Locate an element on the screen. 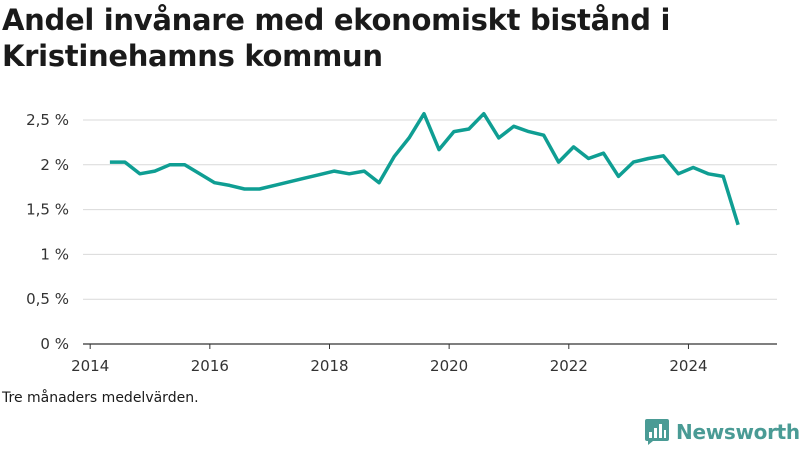 The height and width of the screenshot is (450, 800). y-tick-label: 2 % is located at coordinates (54, 165).